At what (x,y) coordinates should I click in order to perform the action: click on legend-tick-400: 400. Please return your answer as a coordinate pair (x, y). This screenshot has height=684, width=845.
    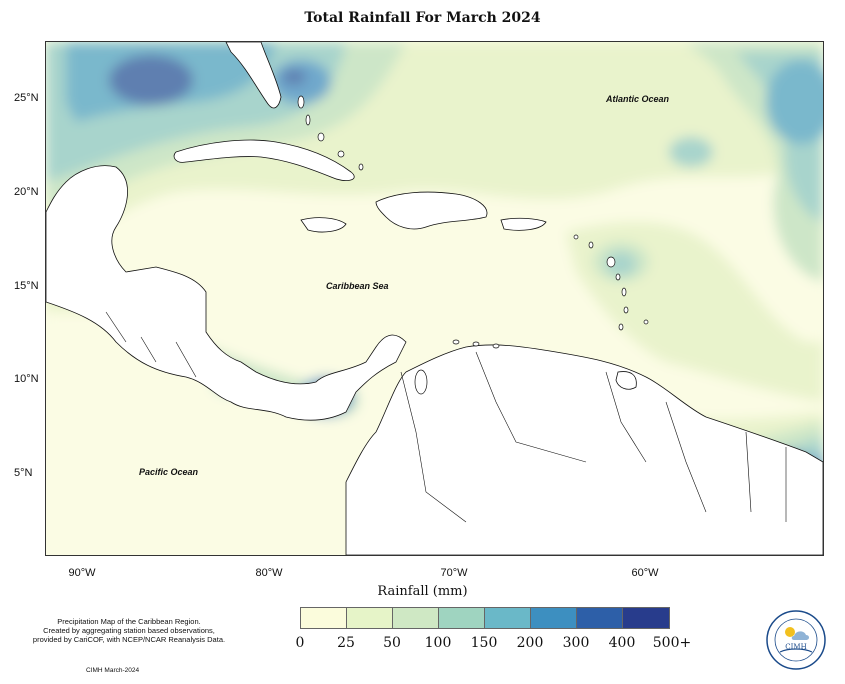
    Looking at the image, I should click on (622, 643).